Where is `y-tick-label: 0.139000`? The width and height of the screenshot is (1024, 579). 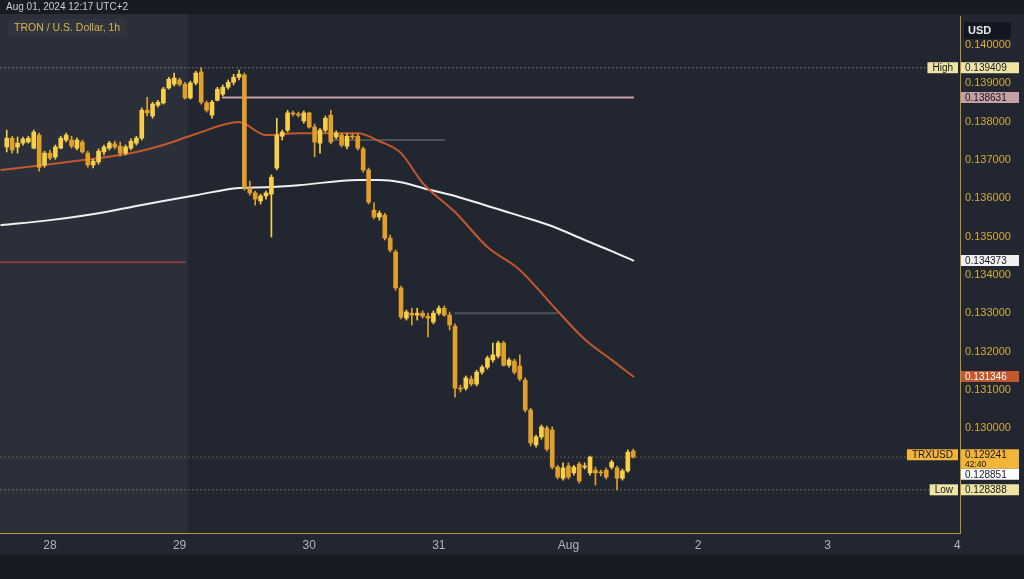 y-tick-label: 0.139000 is located at coordinates (988, 82).